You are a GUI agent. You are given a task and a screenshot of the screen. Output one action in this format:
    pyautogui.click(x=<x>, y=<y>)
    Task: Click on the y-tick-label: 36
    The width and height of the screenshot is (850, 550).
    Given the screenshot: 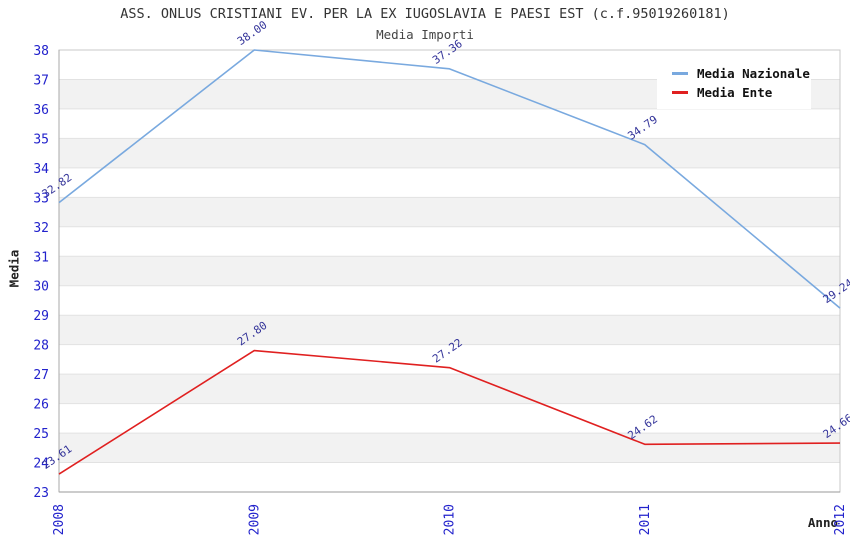 What is the action you would take?
    pyautogui.click(x=41, y=110)
    